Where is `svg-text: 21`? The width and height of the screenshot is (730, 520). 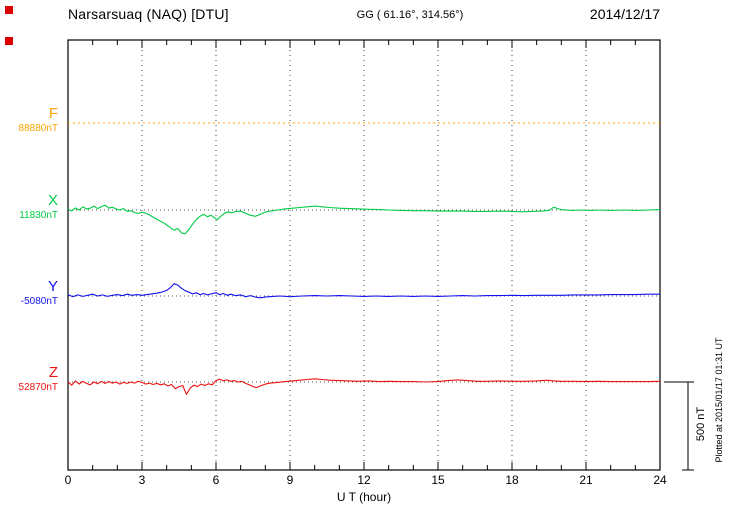
svg-text: 21 is located at coordinates (586, 480).